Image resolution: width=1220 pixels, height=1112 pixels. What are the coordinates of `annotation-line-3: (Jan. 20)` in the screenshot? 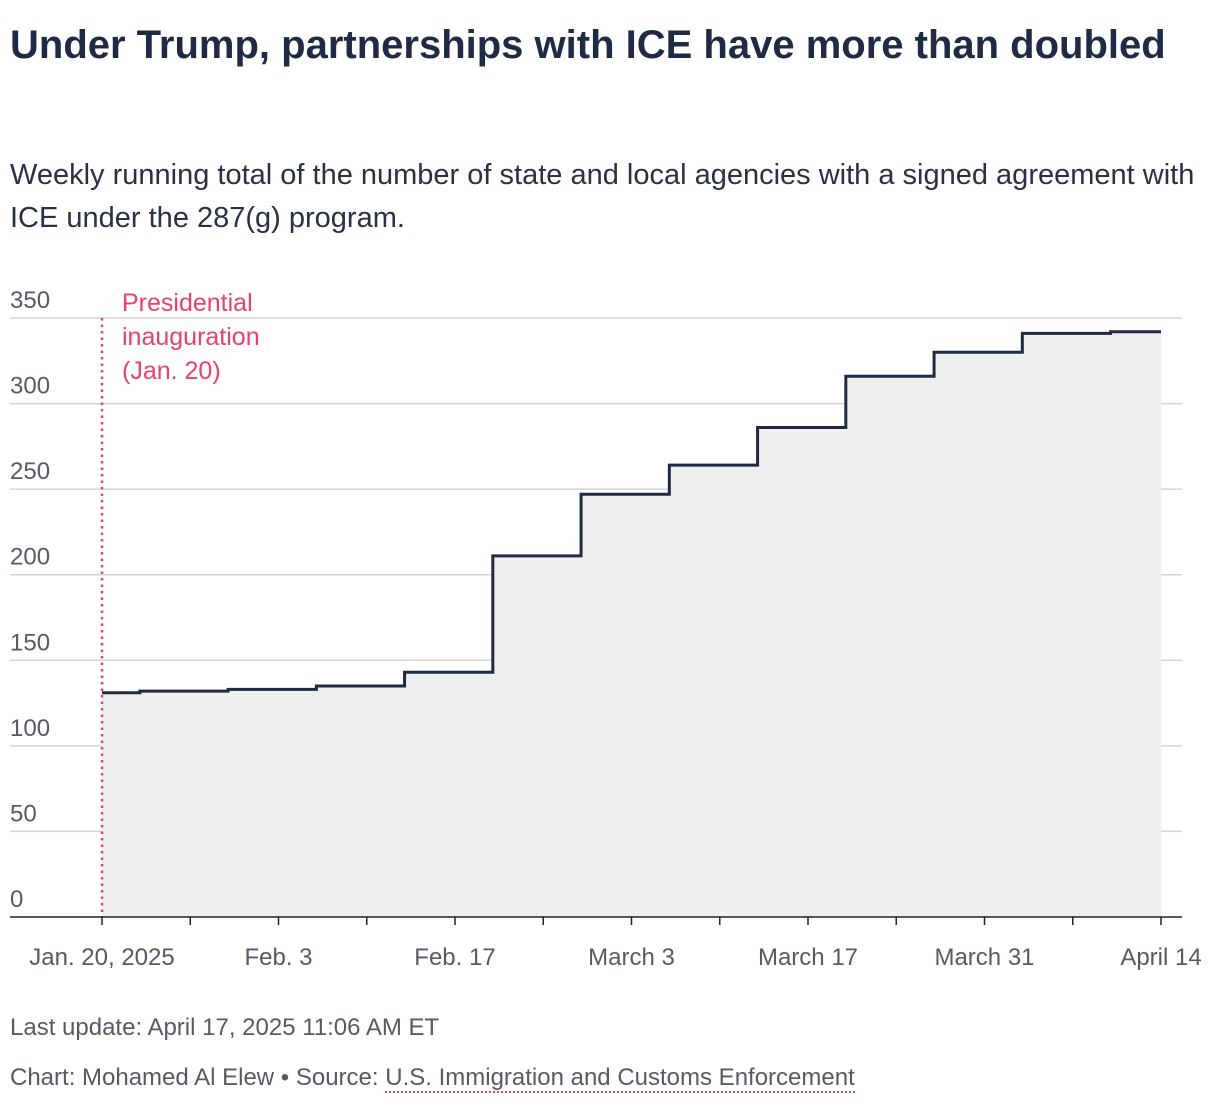 It's located at (171, 371).